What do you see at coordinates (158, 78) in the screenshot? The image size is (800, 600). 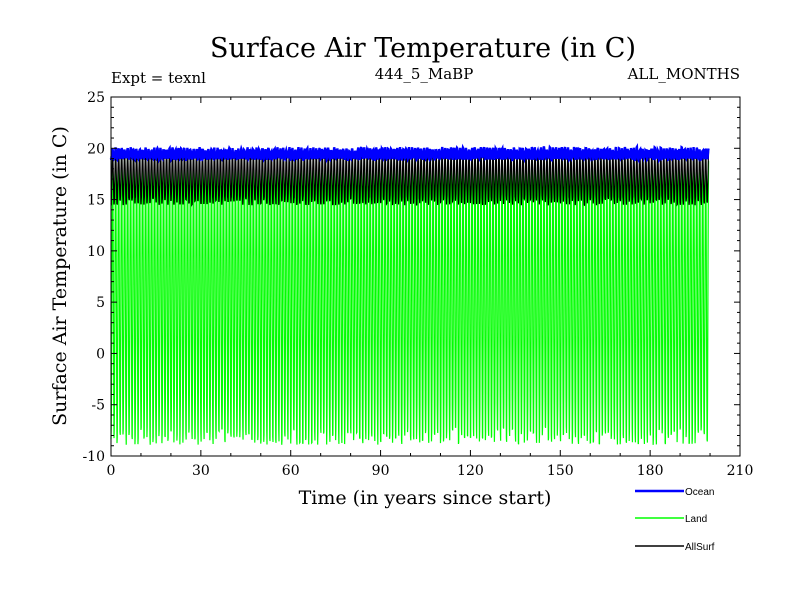 I see `chart-subtitle-left: Expt = texnl` at bounding box center [158, 78].